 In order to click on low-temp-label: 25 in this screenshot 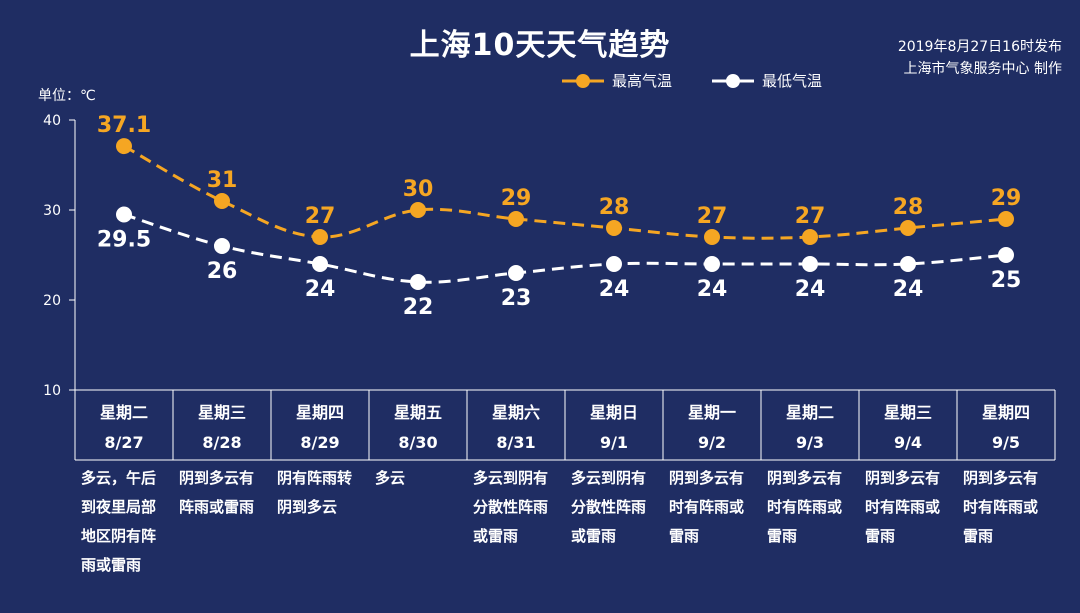, I will do `click(1006, 280)`.